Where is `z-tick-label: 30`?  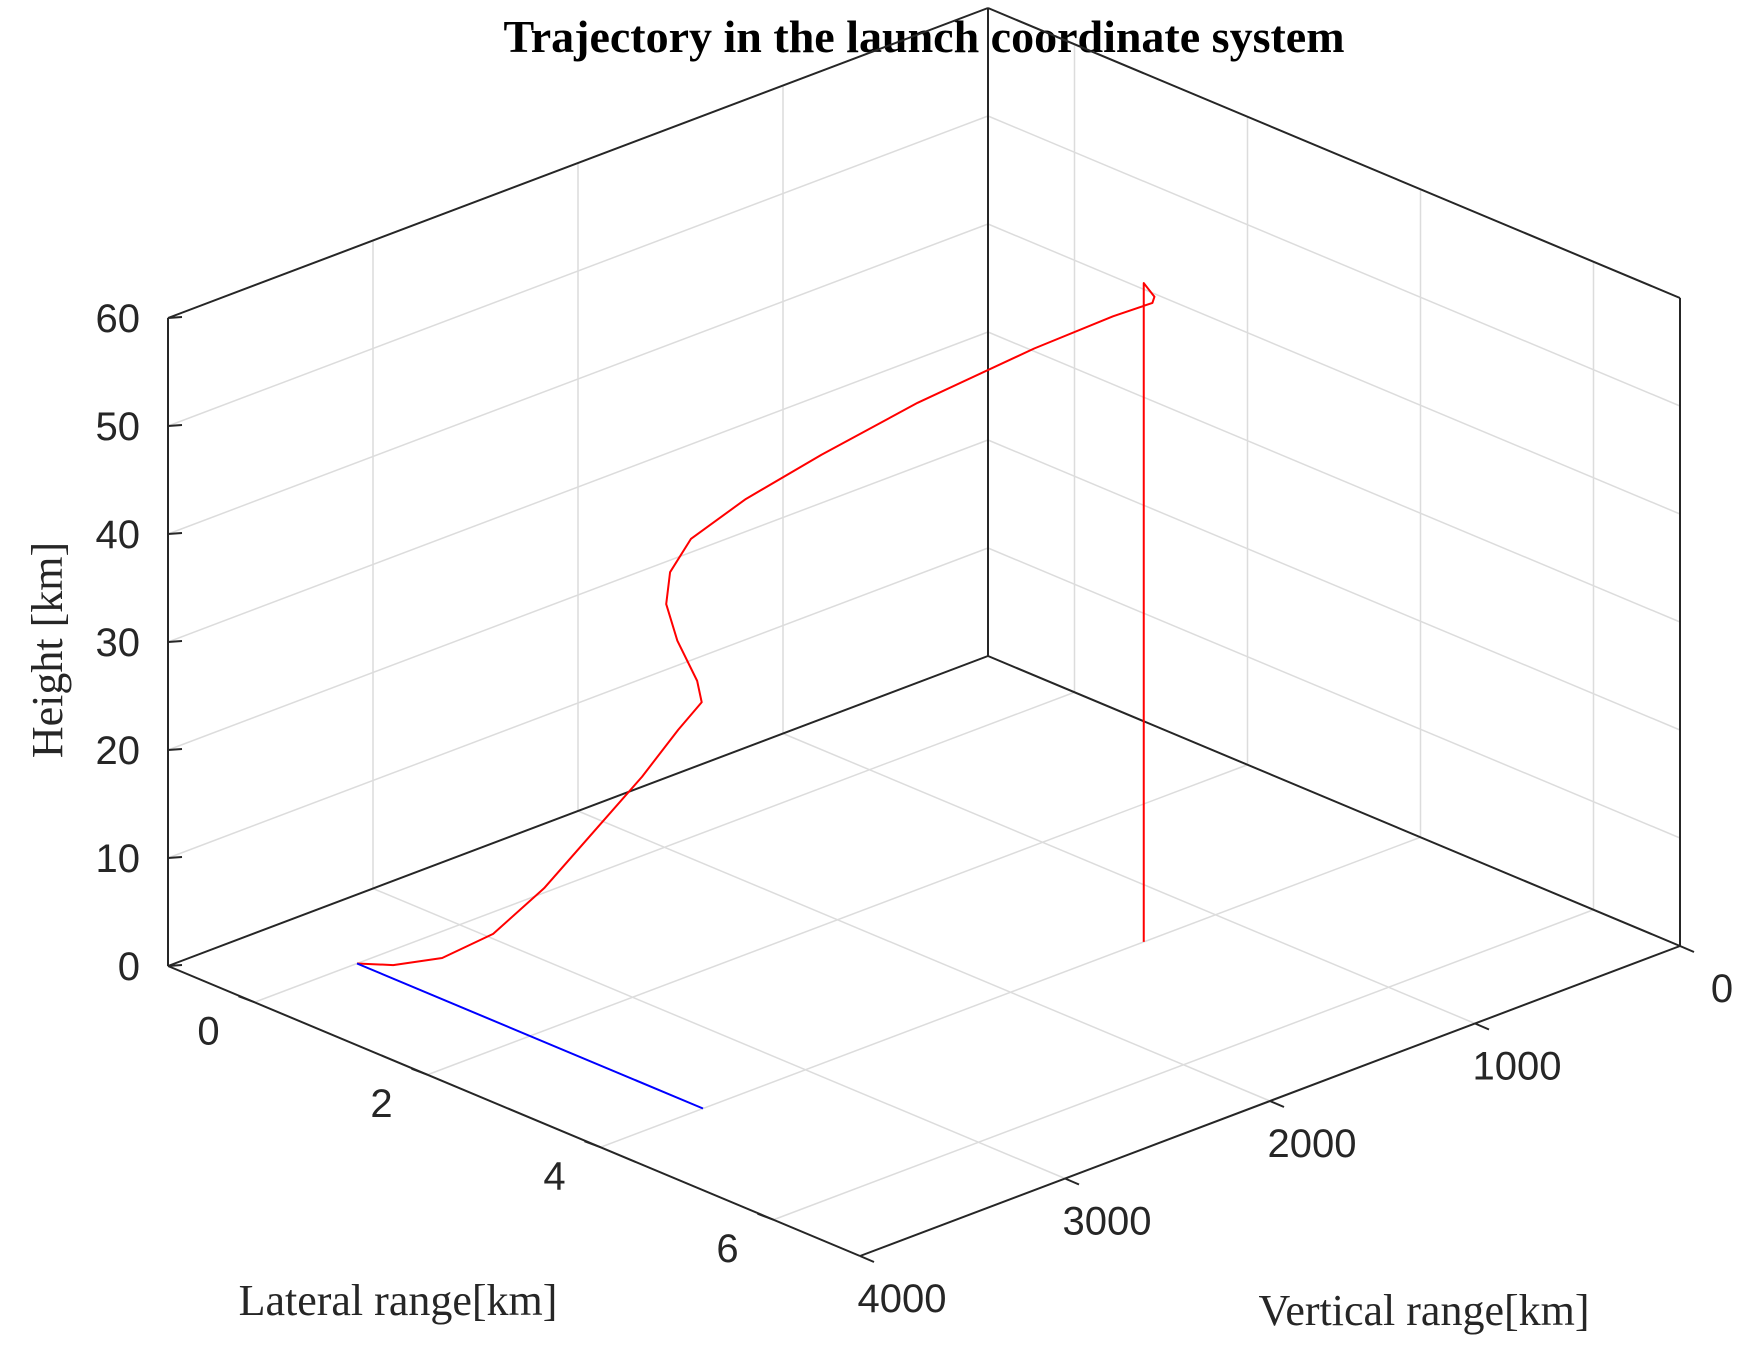
z-tick-label: 30 is located at coordinates (118, 643).